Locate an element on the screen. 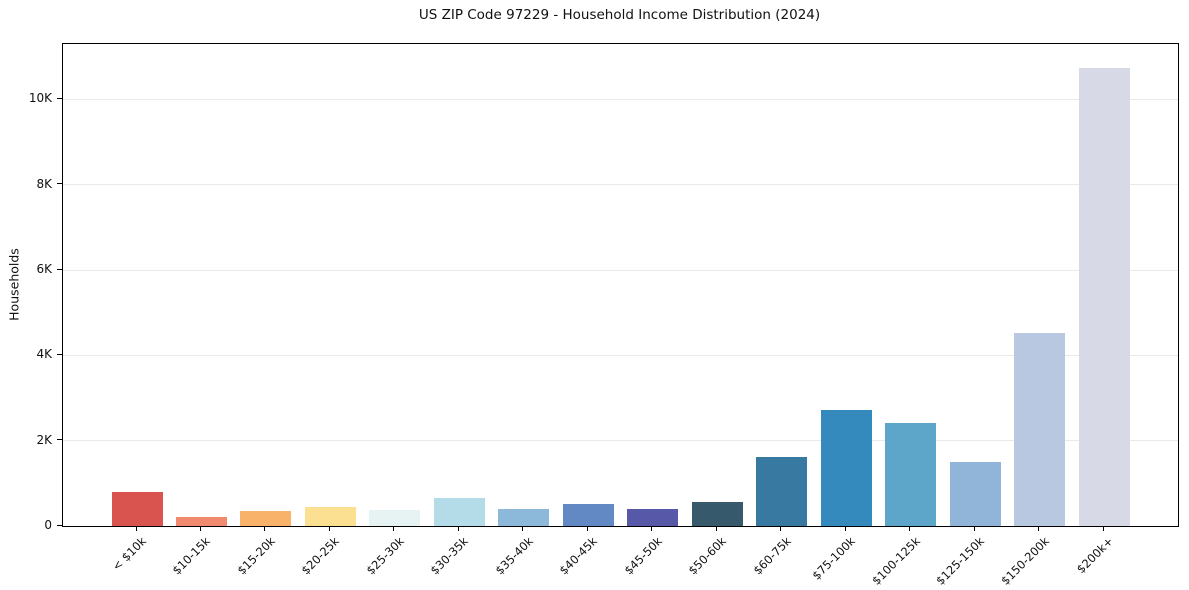 The height and width of the screenshot is (590, 1189). x-tick-label: $75-100k is located at coordinates (834, 558).